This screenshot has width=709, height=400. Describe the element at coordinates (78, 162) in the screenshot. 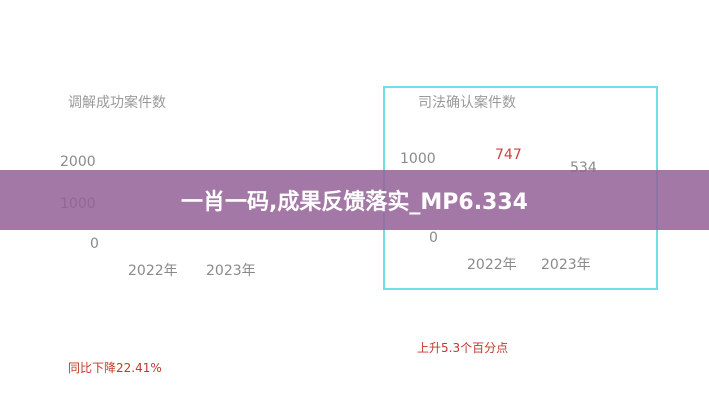

I see `y-tick-label: 2000` at that location.